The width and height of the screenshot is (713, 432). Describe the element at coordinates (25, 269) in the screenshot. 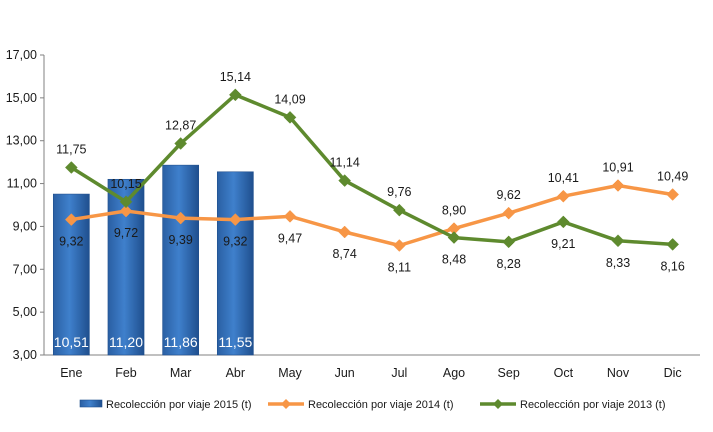

I see `y-tick-label: 7,00` at that location.